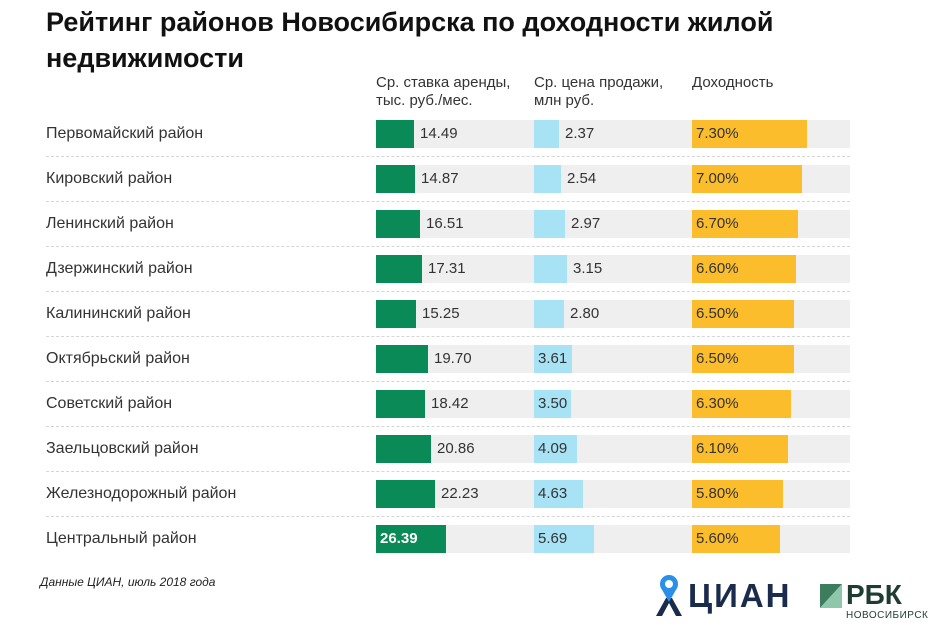 The image size is (945, 637). Describe the element at coordinates (553, 448) in the screenshot. I see `bar-value-label: 4.09` at that location.